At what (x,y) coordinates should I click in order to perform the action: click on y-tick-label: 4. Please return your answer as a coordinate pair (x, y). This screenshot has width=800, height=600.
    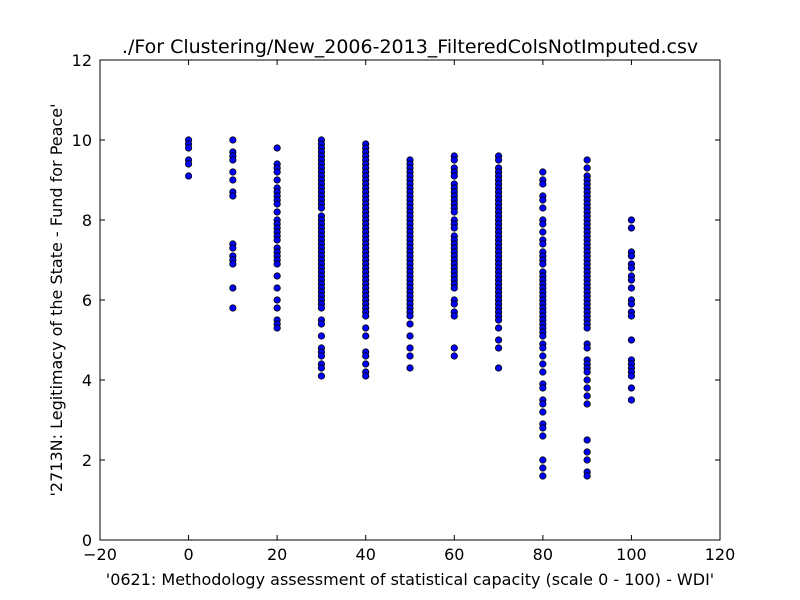
    Looking at the image, I should click on (87, 380).